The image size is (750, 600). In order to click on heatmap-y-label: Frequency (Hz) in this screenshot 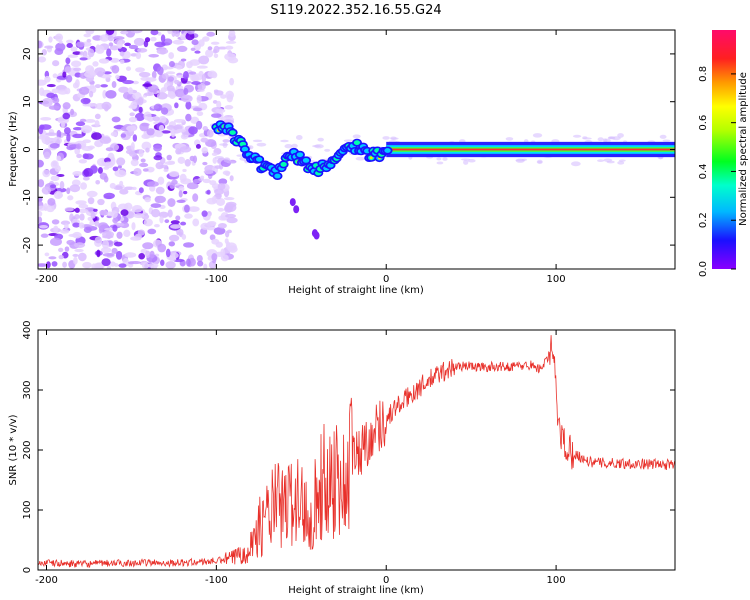, I will do `click(13, 149)`.